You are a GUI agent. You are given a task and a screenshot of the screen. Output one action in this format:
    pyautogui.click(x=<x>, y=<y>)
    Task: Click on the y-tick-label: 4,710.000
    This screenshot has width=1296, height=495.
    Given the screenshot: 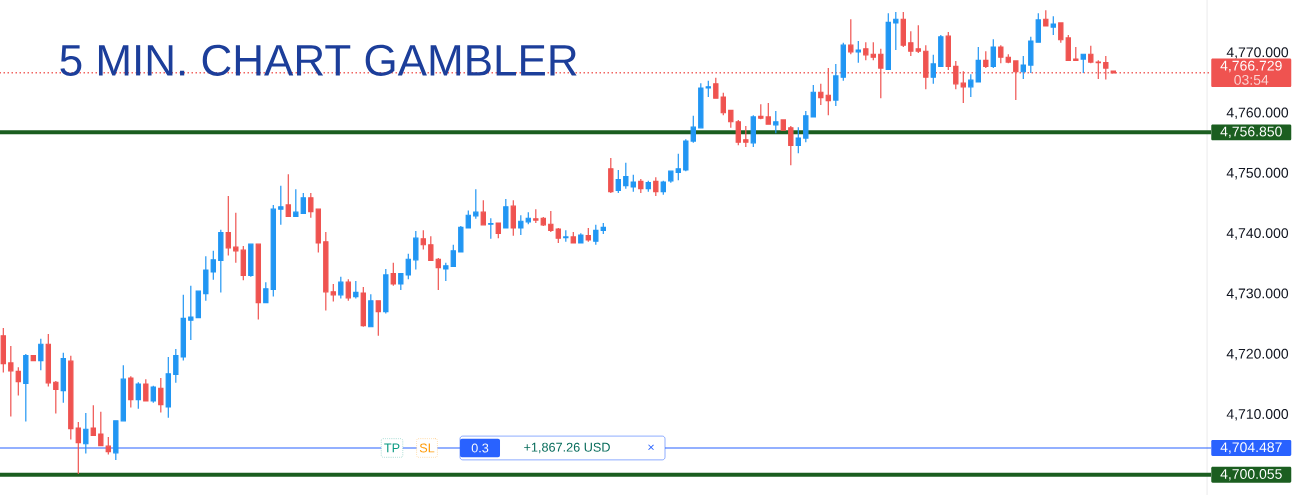 What is the action you would take?
    pyautogui.click(x=1257, y=415)
    